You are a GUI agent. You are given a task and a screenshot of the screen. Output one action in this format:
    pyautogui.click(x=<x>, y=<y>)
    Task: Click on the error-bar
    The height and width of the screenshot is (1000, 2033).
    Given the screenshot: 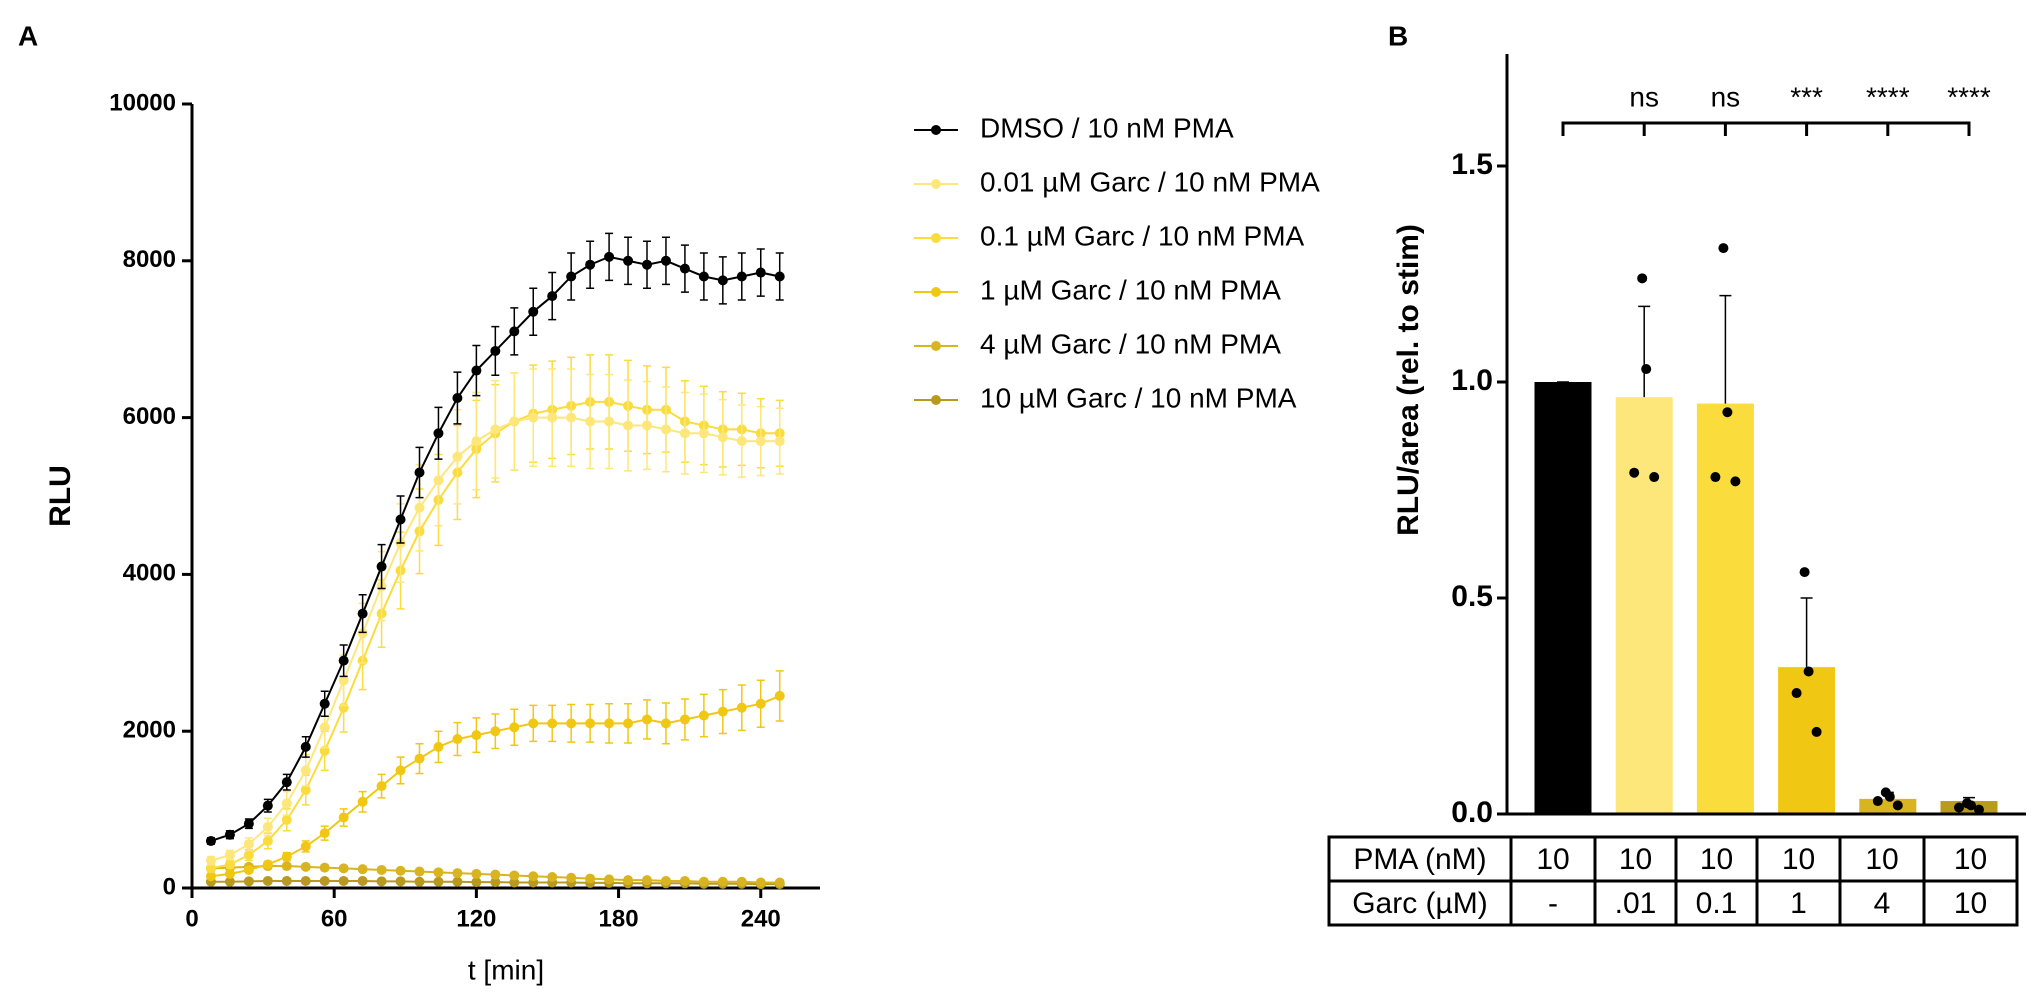 What is the action you would take?
    pyautogui.click(x=1725, y=349)
    